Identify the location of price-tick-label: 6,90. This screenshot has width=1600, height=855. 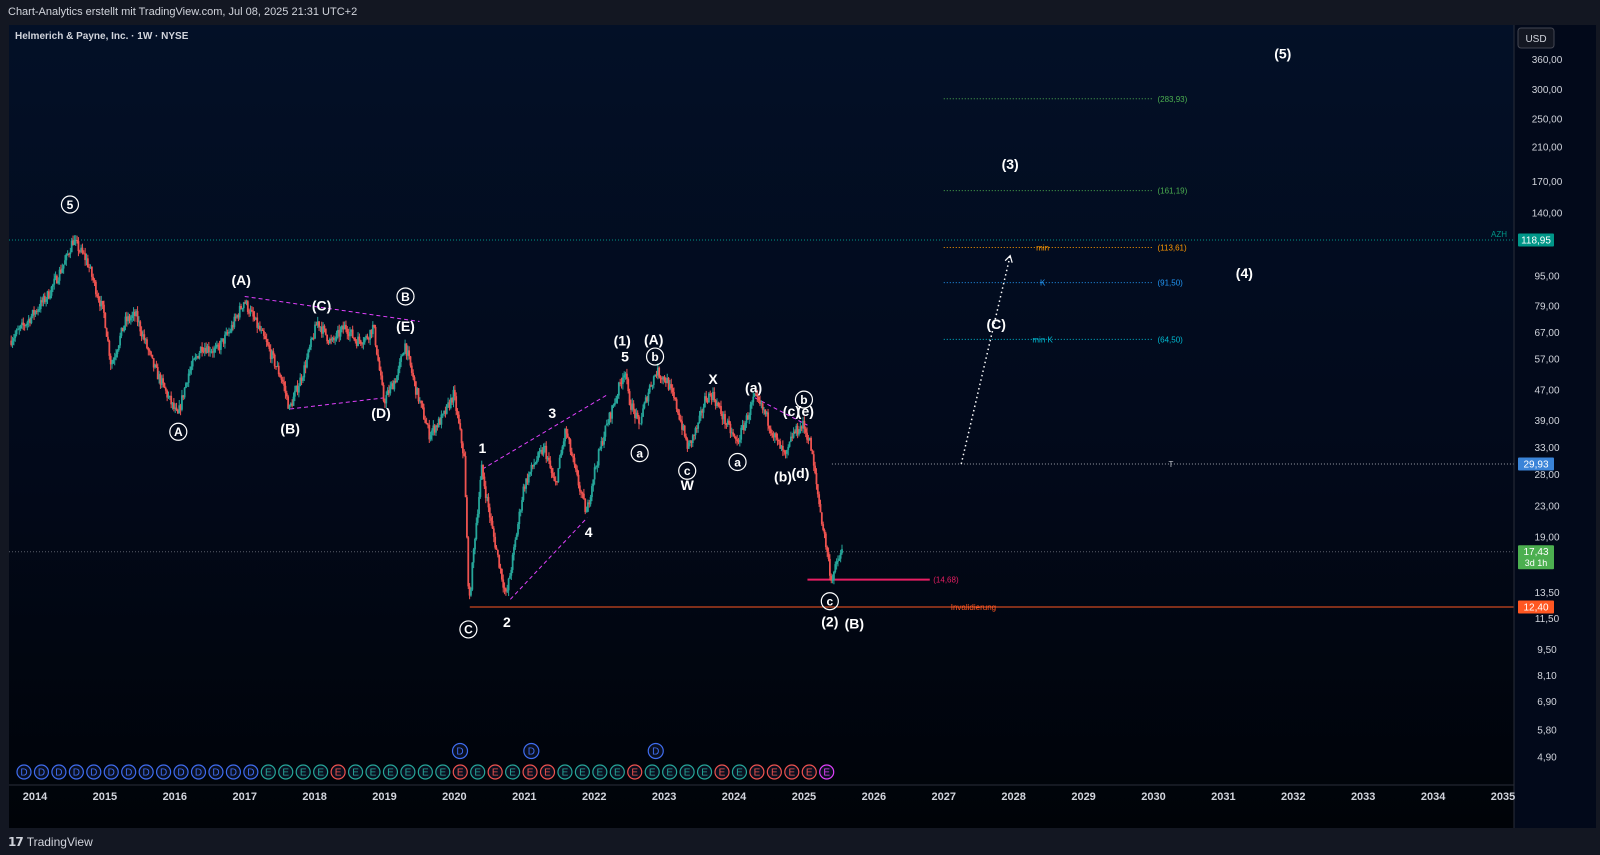
(1547, 702).